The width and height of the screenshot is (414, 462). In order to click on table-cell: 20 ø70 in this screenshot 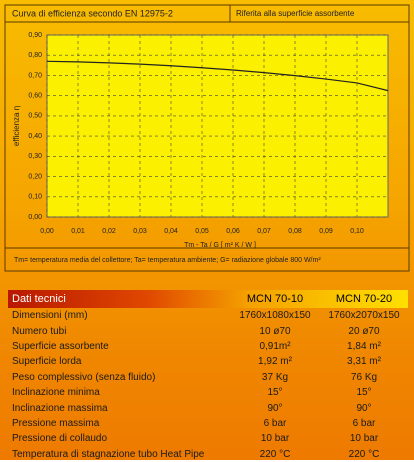, I will do `click(364, 331)`.